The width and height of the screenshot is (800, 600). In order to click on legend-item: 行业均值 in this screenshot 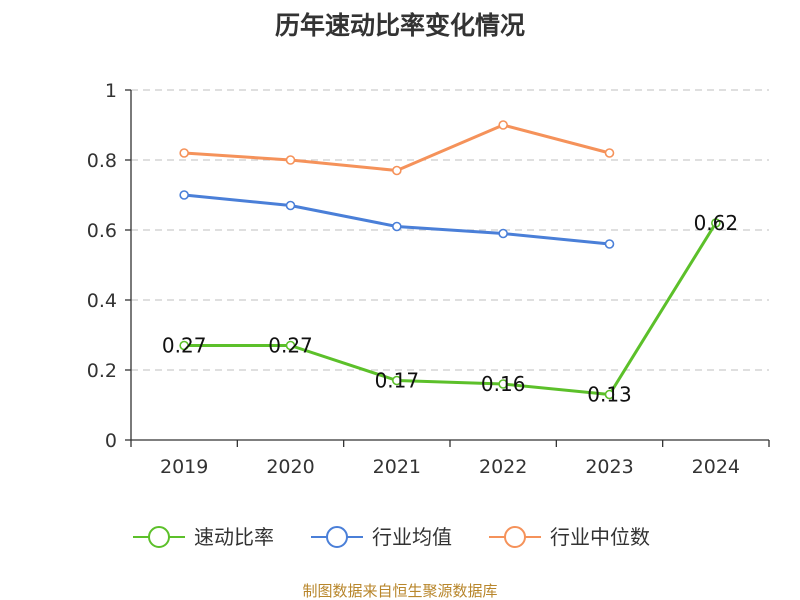, I will do `click(381, 537)`.